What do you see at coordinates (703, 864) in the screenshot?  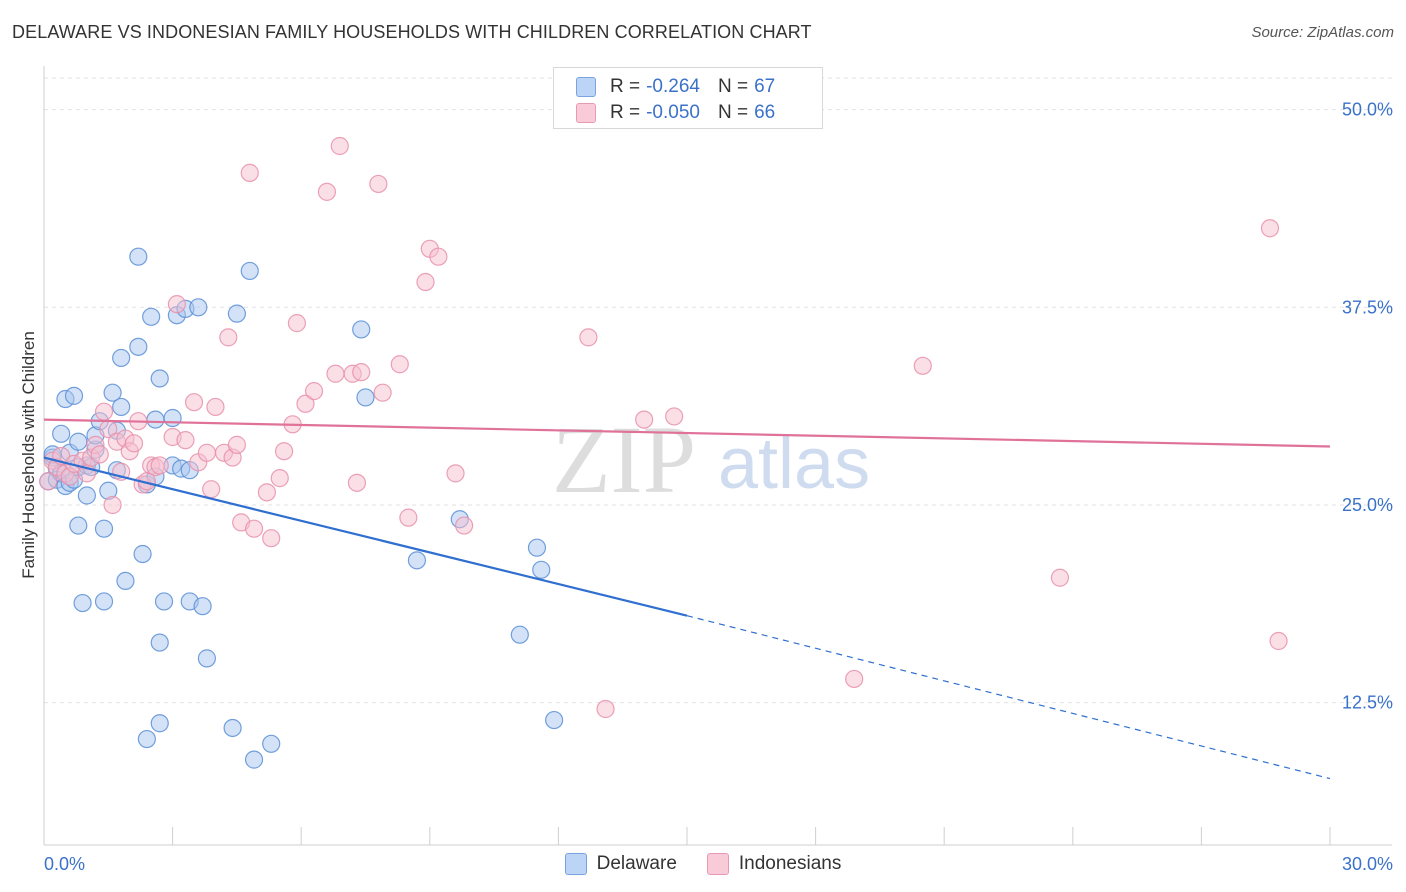 I see `series-legend: Delaware Indonesians` at bounding box center [703, 864].